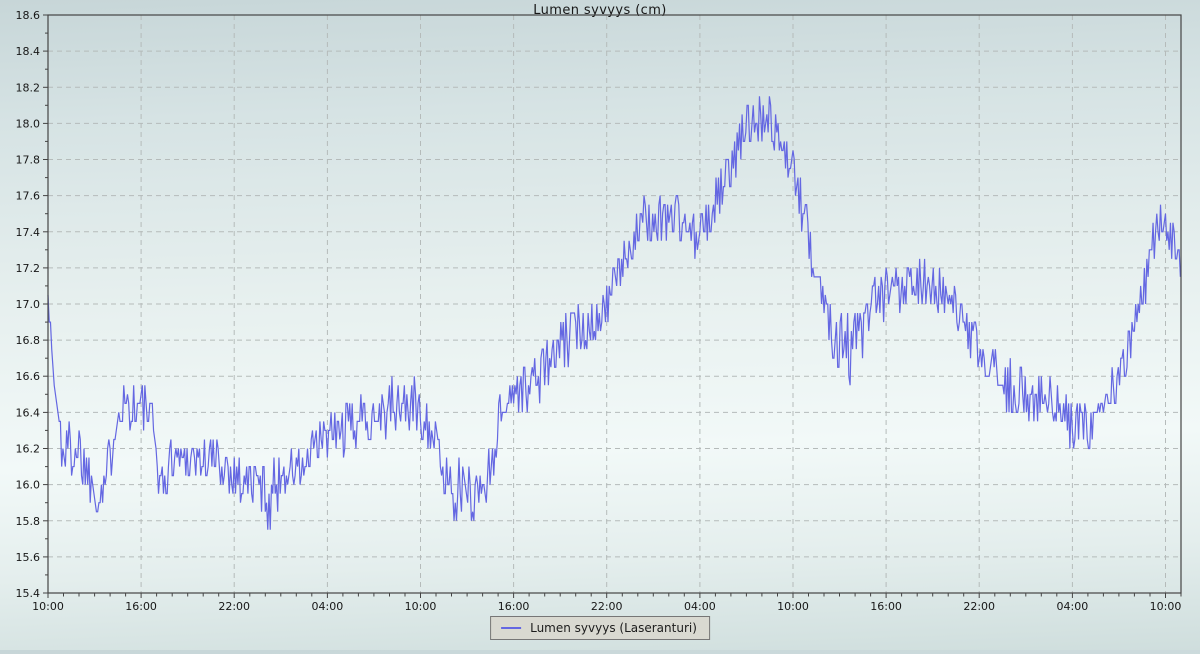  I want to click on y-tick-label: 16.8, so click(28, 340).